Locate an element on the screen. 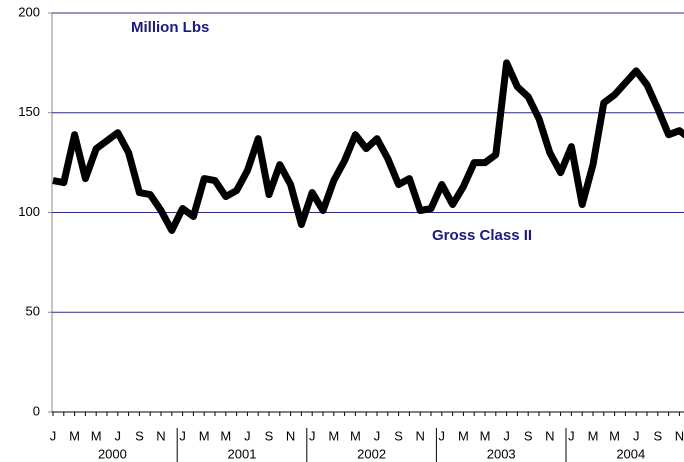 The width and height of the screenshot is (684, 462). y-tick-label: 200 is located at coordinates (29, 11).